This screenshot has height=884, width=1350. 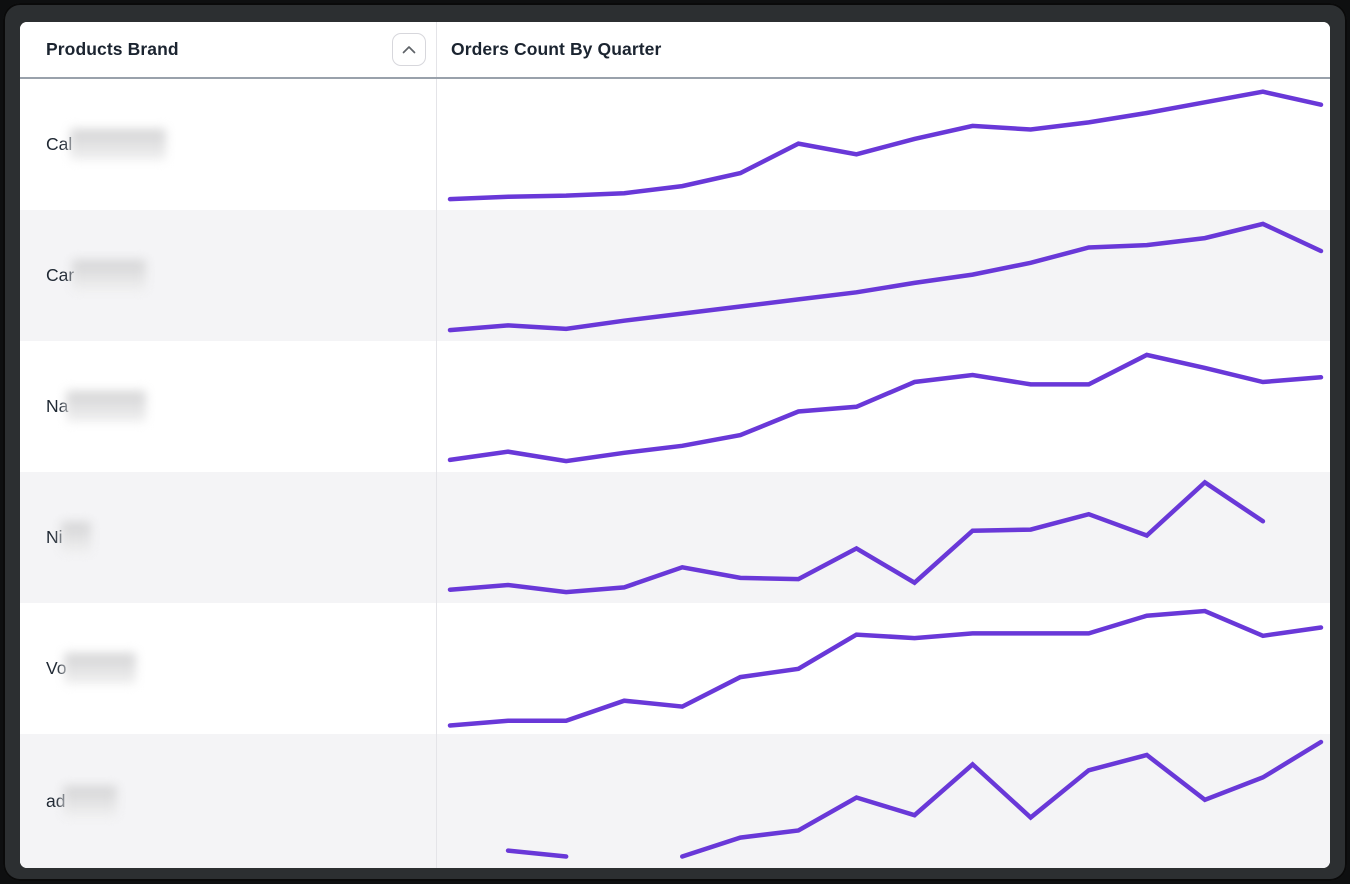 What do you see at coordinates (57, 406) in the screenshot?
I see `brand-label: Na` at bounding box center [57, 406].